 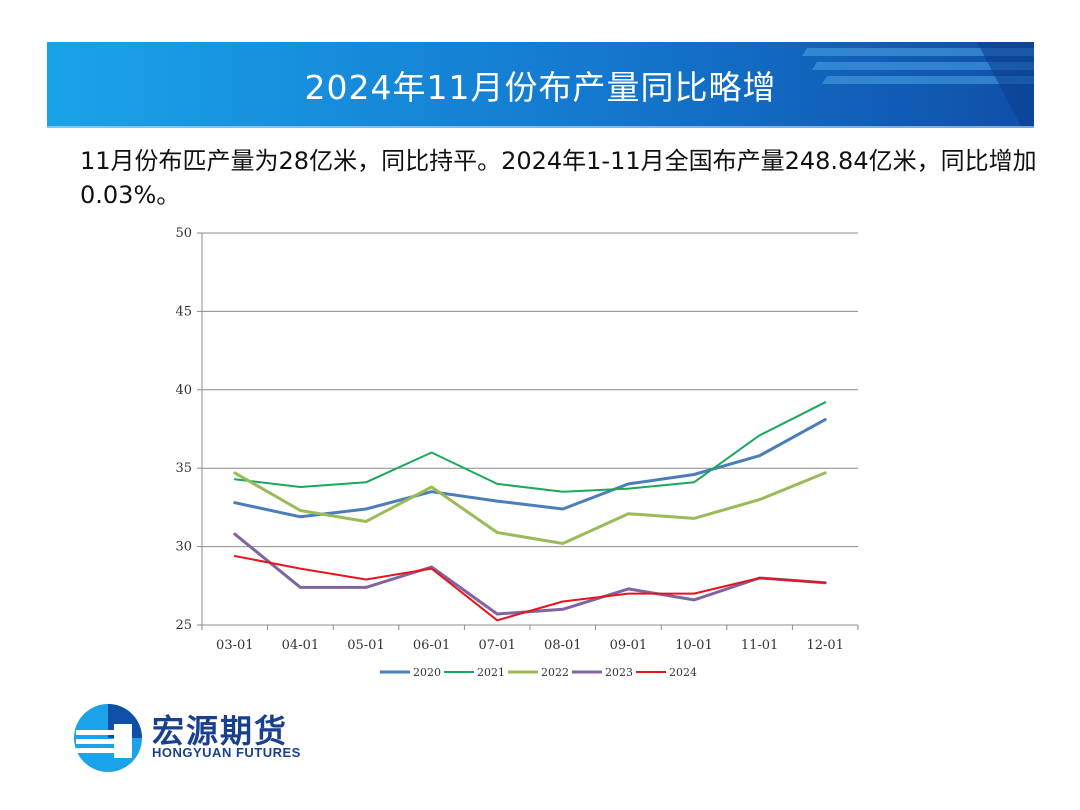 I want to click on legend-label-2023: 2023, so click(x=619, y=672).